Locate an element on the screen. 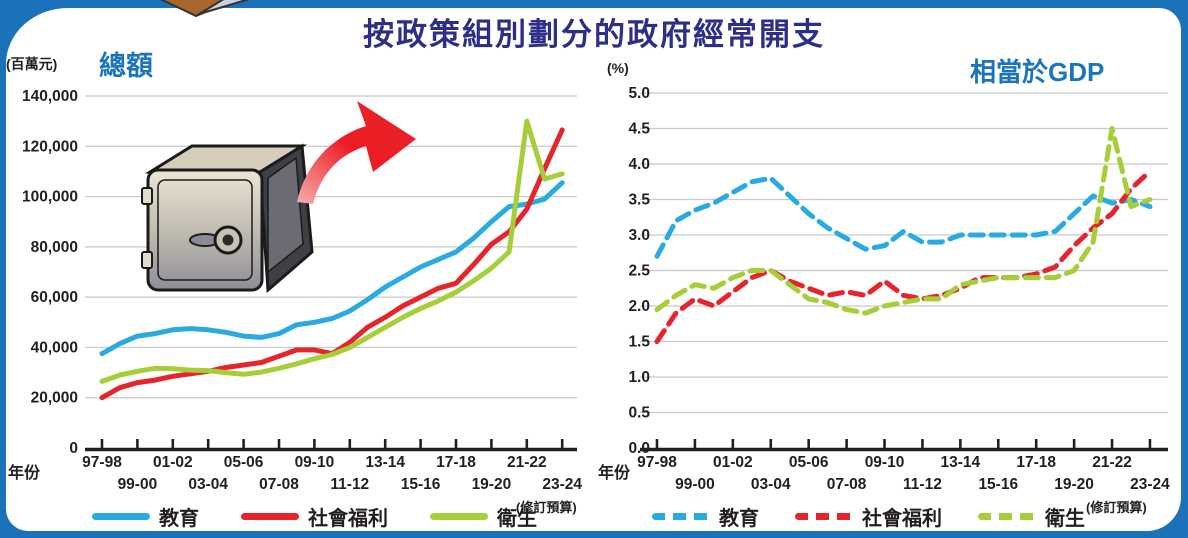 This screenshot has height=538, width=1188. y-tick-label: 4.5 is located at coordinates (639, 129).